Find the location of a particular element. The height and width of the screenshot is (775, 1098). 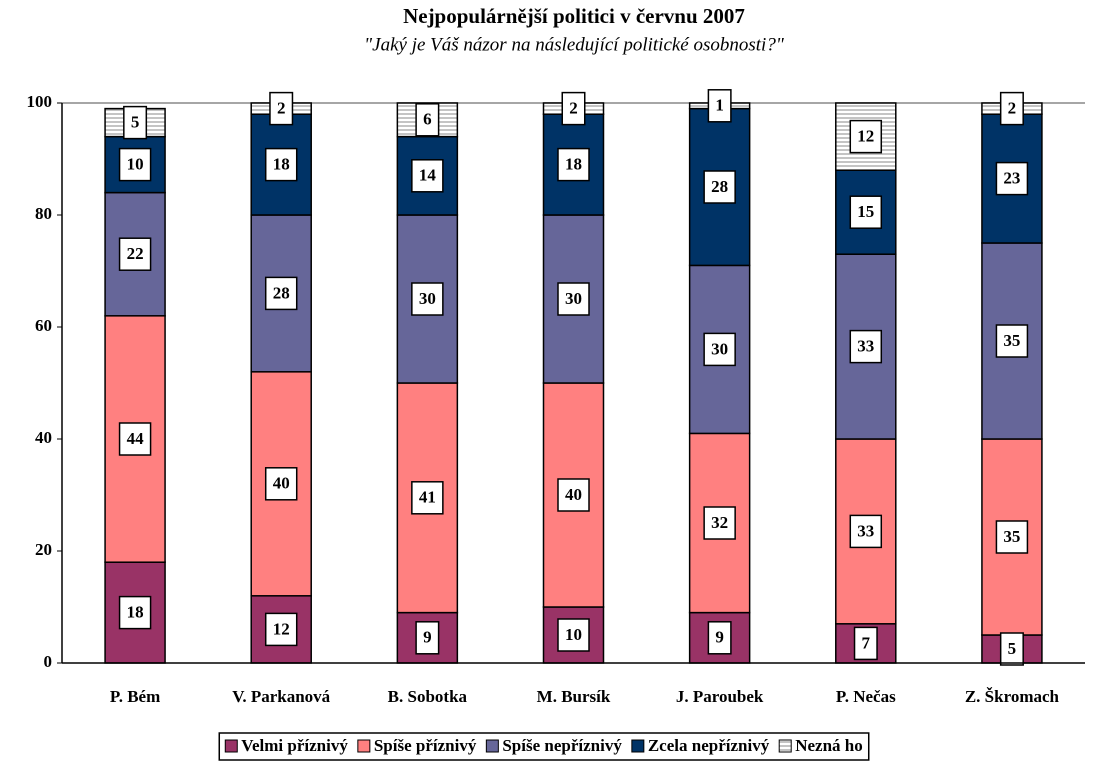

value-label: 41 is located at coordinates (427, 498).